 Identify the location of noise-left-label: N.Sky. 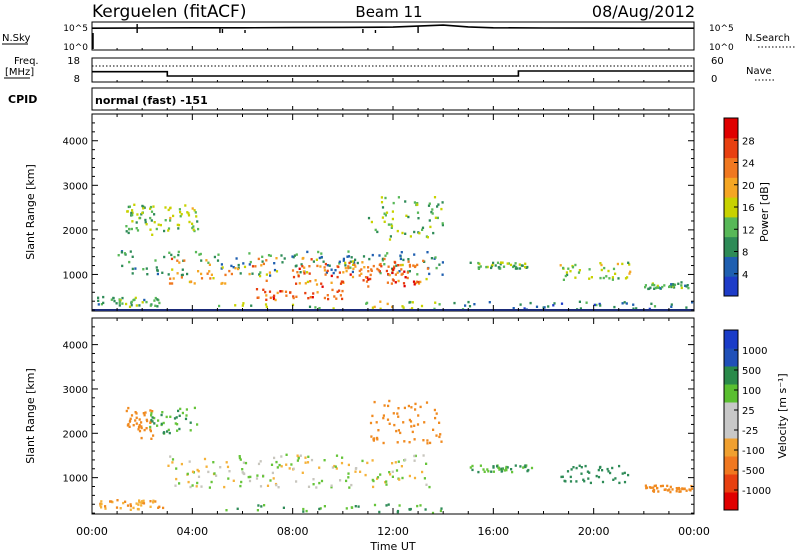
(16, 38).